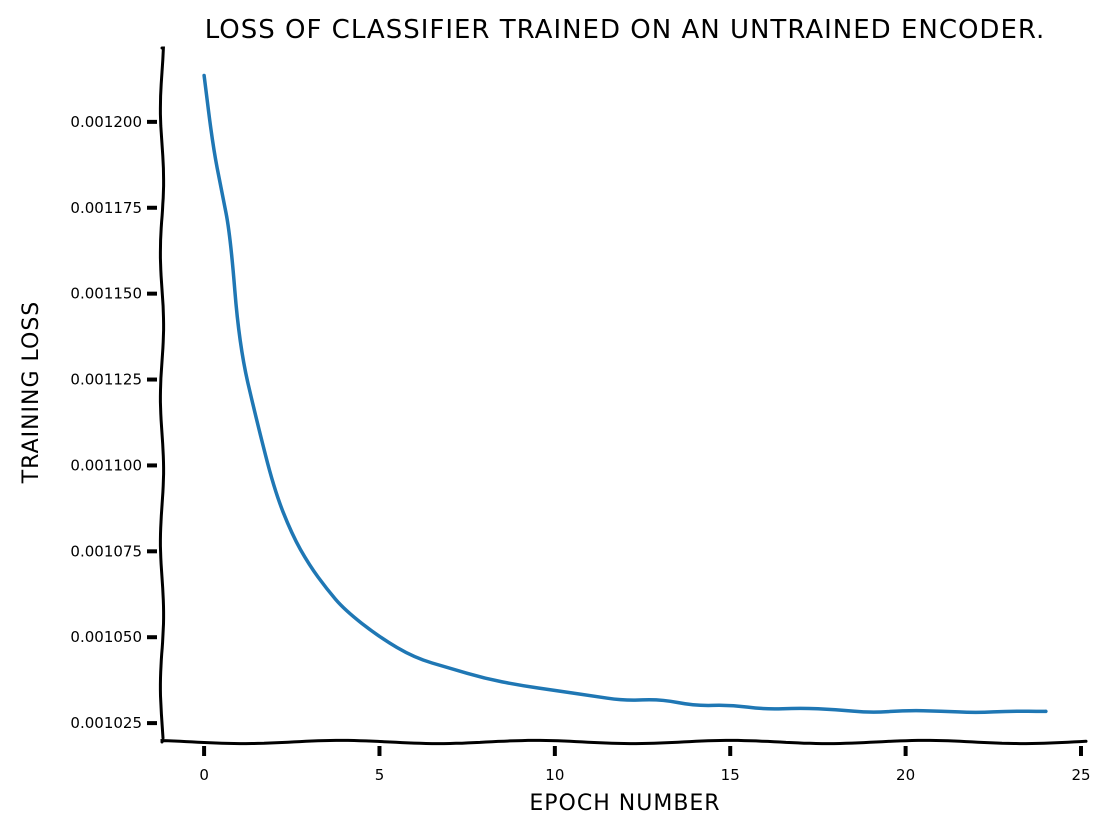 This screenshot has height=827, width=1110. Describe the element at coordinates (730, 775) in the screenshot. I see `x-tick-label: 15` at that location.